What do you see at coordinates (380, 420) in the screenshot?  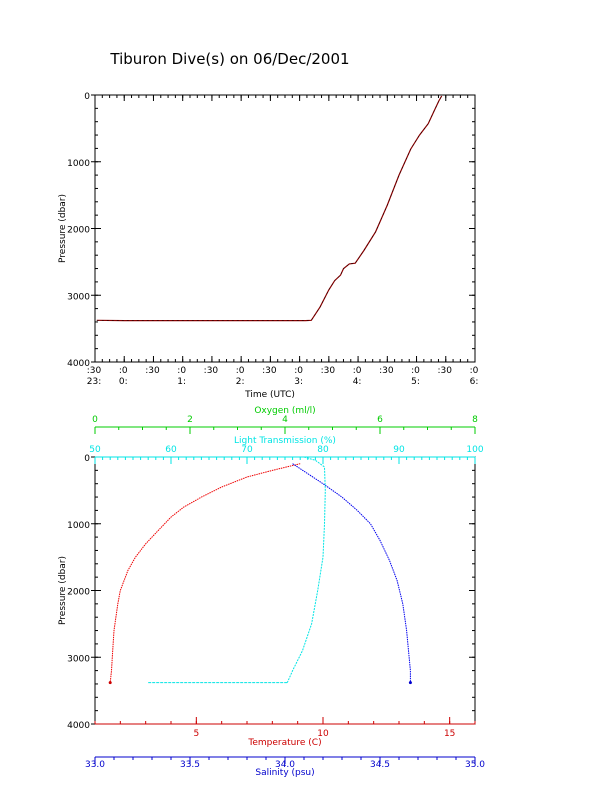 I see `oxygen-tick-label: 6` at bounding box center [380, 420].